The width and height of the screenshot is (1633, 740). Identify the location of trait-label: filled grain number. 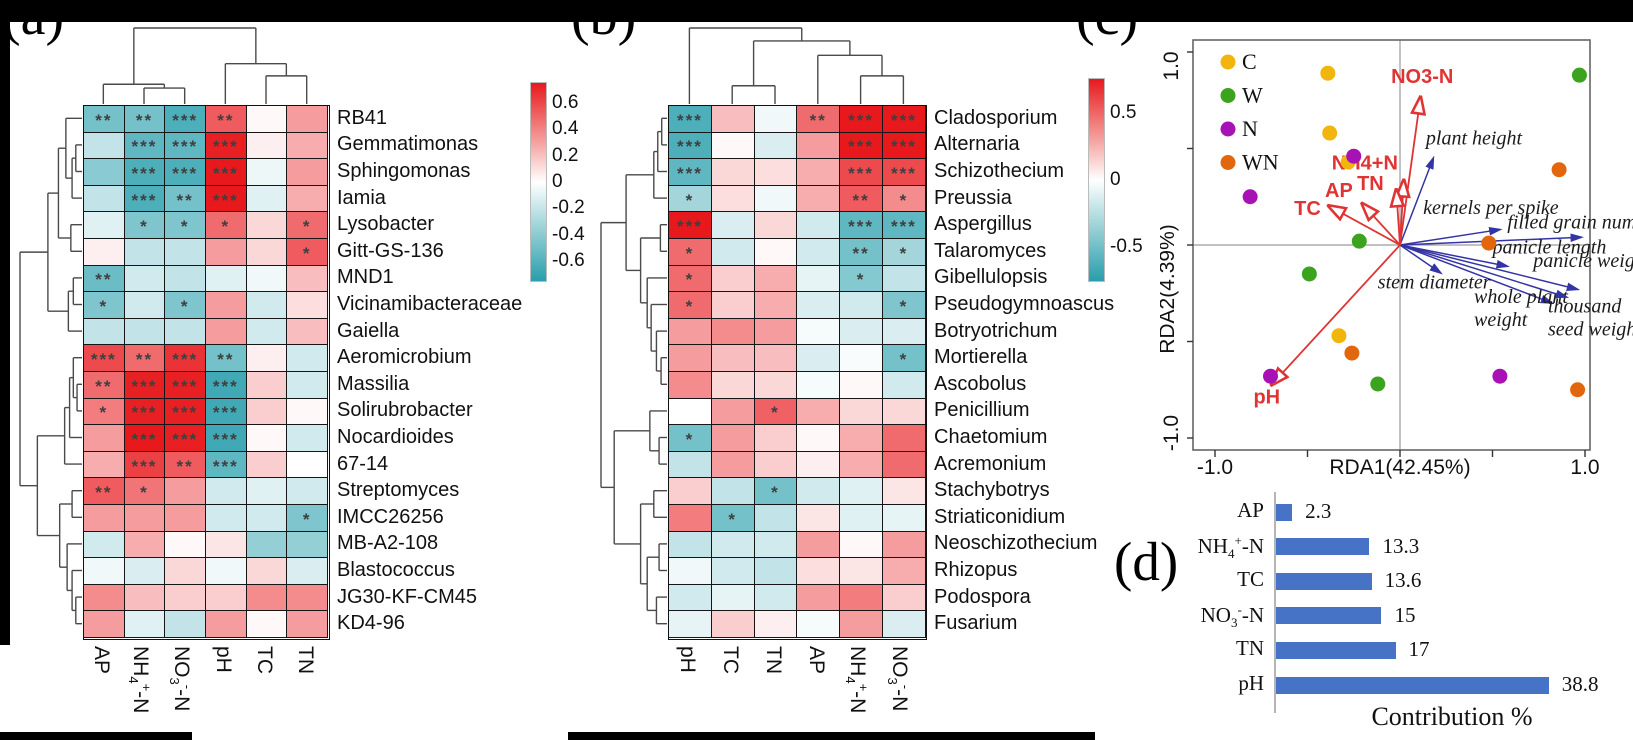
(1570, 223).